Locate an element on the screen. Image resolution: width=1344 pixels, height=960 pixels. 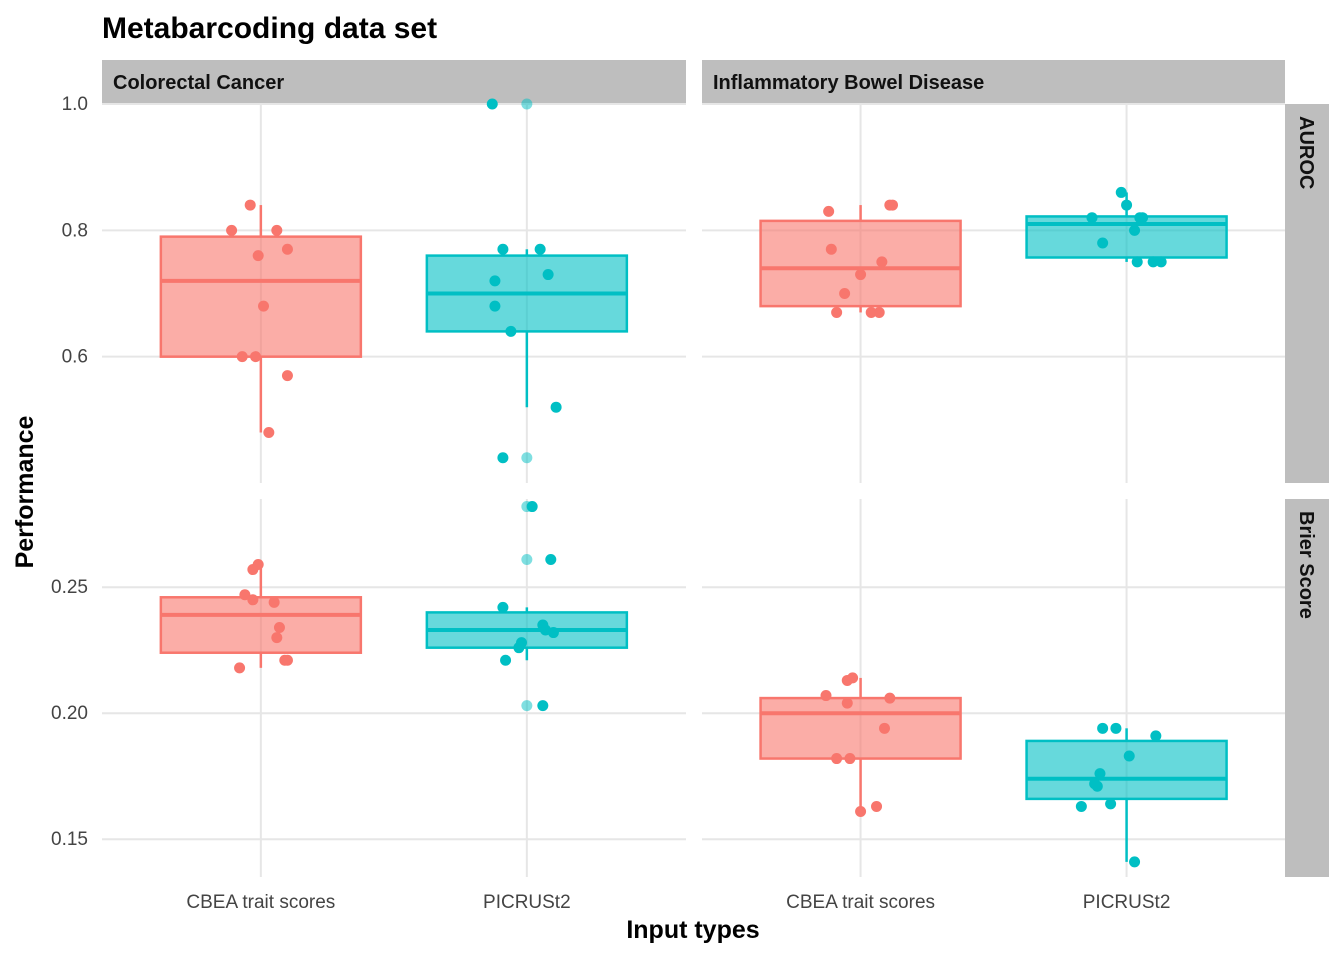
row-strip-label-1: AUROC is located at coordinates (1306, 152).